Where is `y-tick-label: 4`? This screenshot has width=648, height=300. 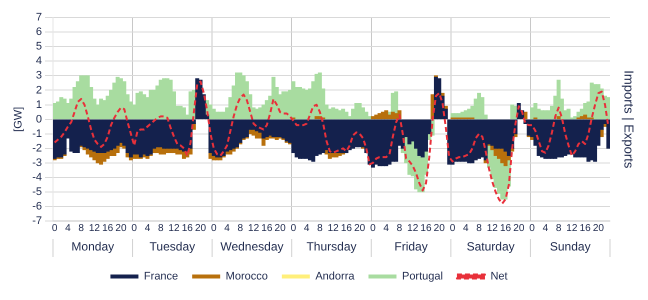 y-tick-label: 4 is located at coordinates (39, 61).